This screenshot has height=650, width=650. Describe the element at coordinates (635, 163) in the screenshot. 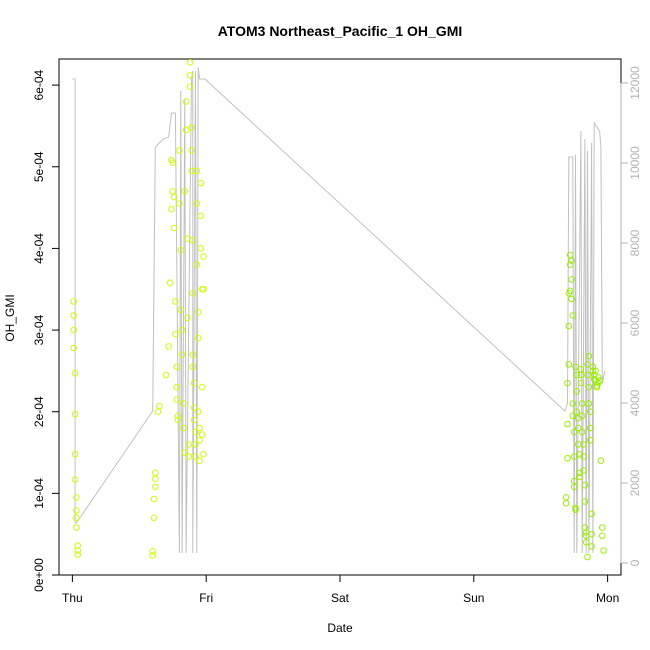

I see `y2-tick-label: 10000` at that location.